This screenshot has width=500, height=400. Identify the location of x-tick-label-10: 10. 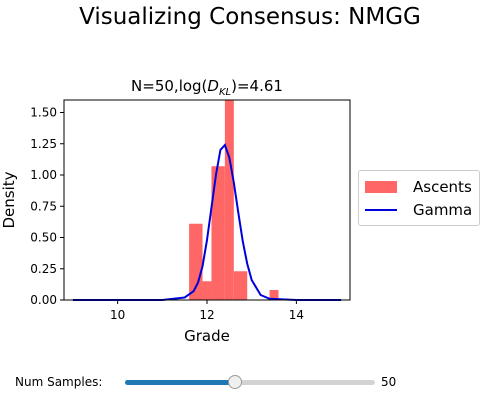
(117, 315).